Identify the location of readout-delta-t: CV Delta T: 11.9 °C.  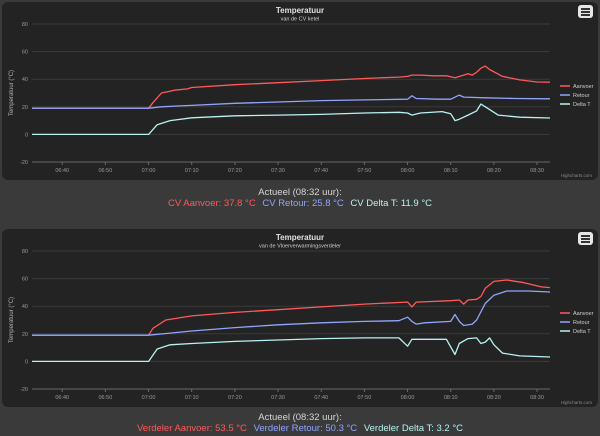
(391, 203).